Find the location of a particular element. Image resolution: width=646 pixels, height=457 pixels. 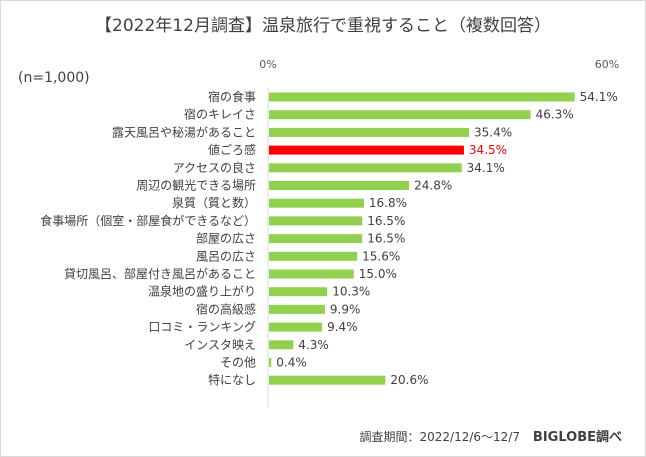

category-label: 口コミ・ランキング is located at coordinates (202, 327).